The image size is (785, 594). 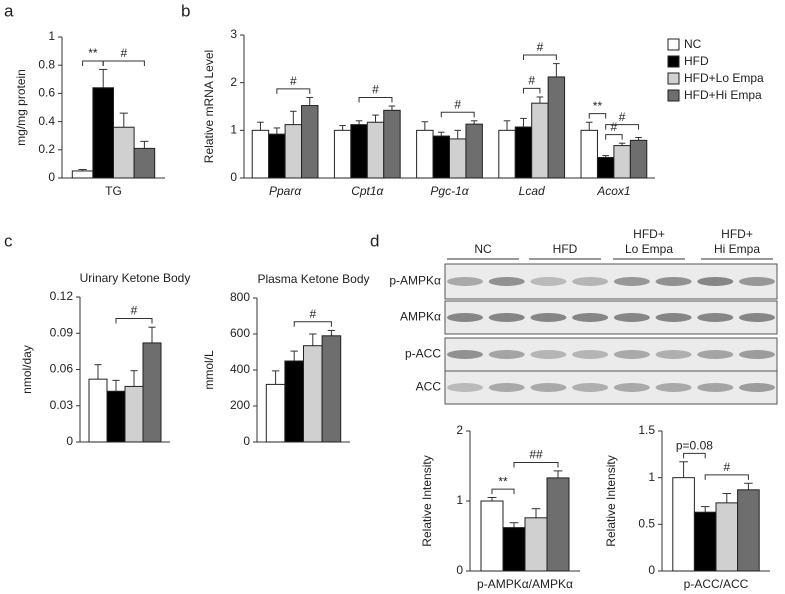 I want to click on x-tick-label: Cpt1α, so click(x=367, y=191).